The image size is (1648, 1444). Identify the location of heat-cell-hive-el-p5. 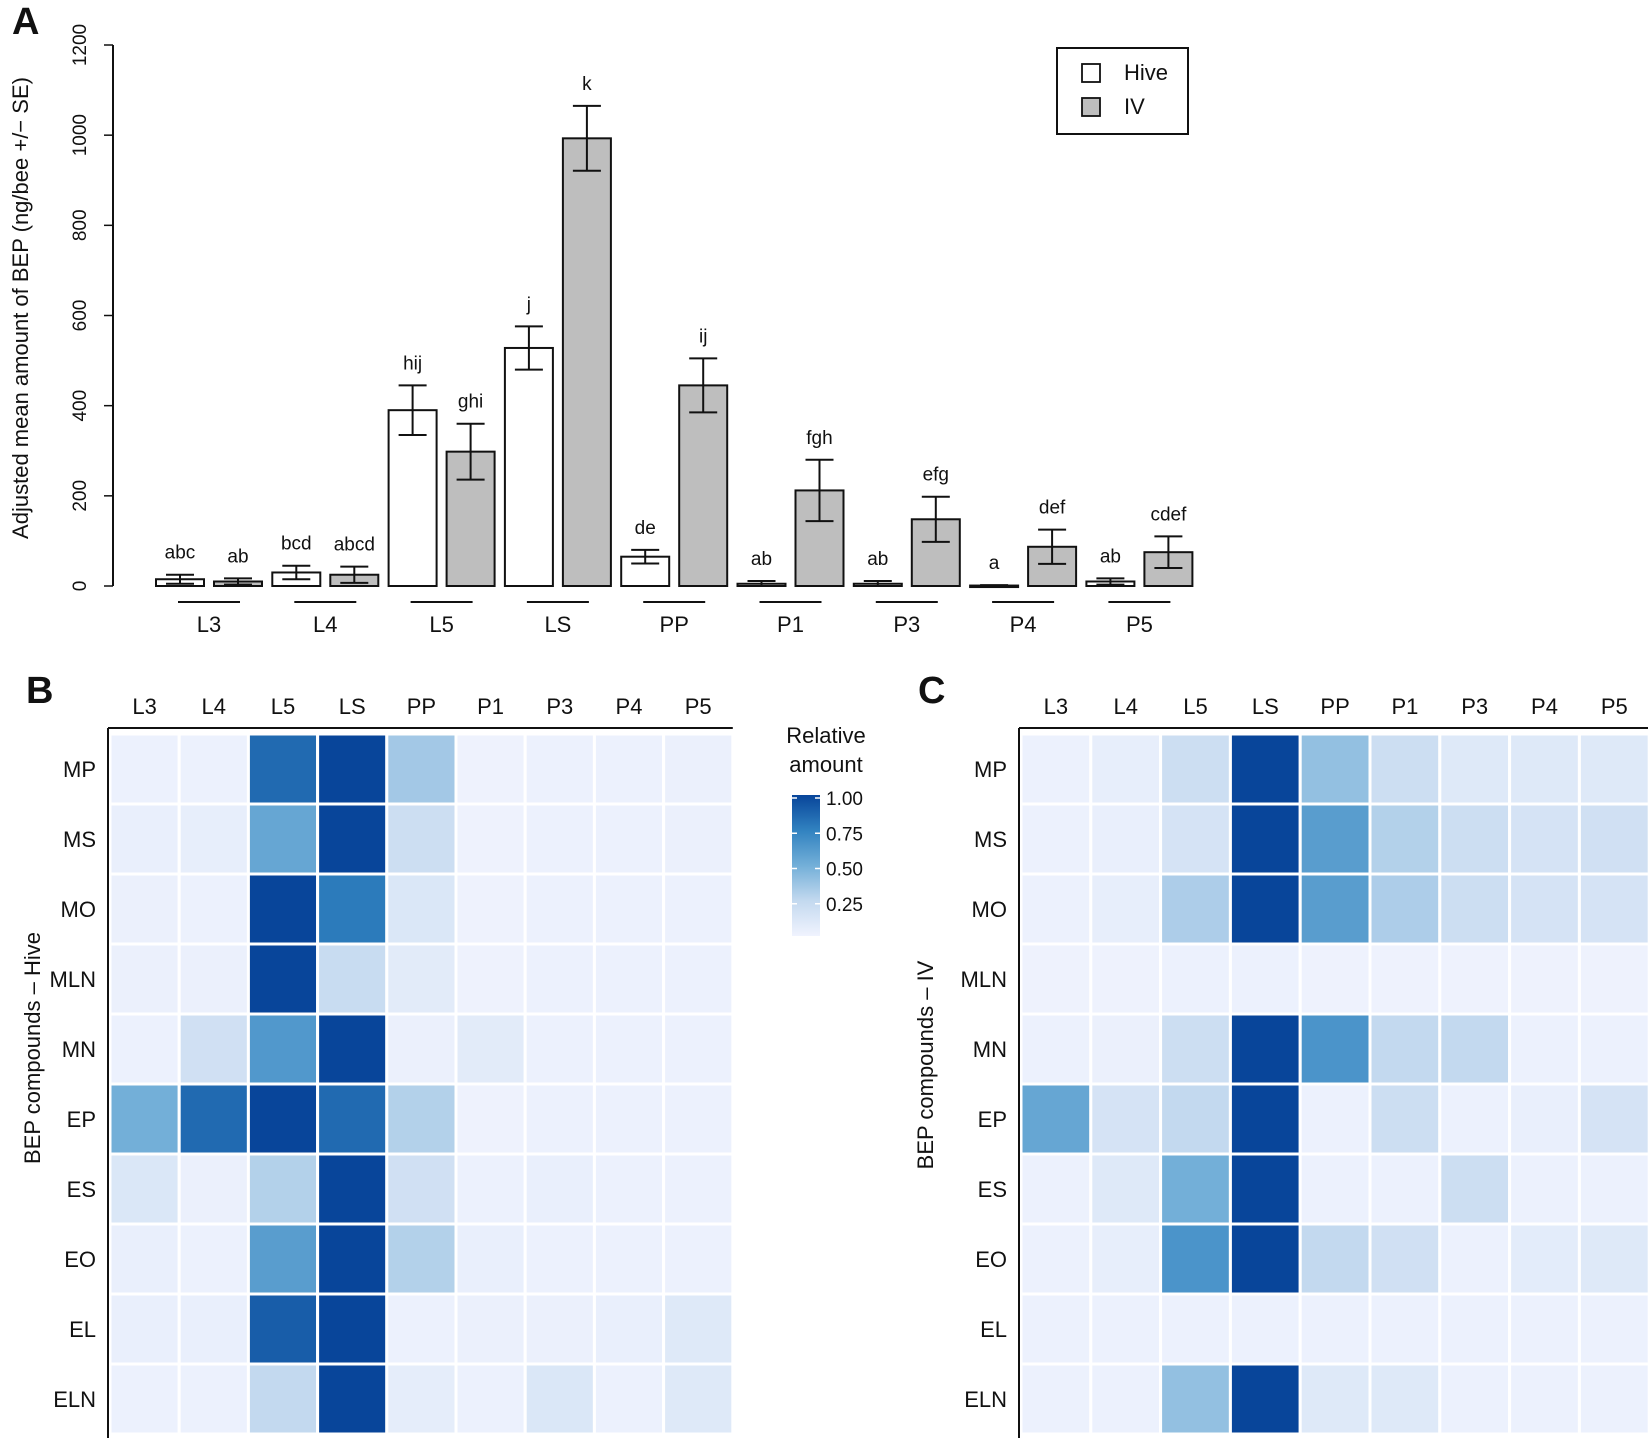
(698, 1329).